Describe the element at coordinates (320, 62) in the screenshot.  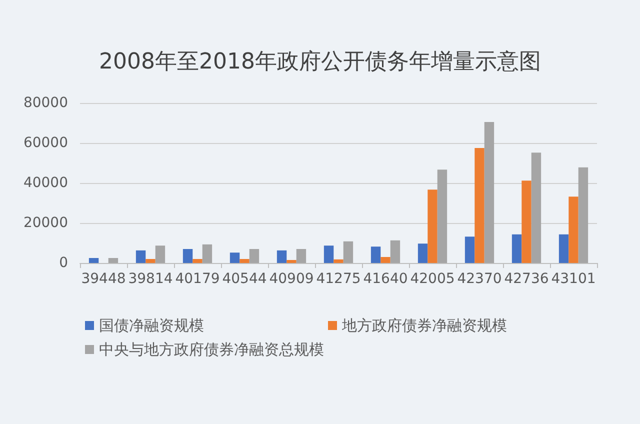
I see `chart-title: 2008年至2018年政府公开债务年增量示意图` at that location.